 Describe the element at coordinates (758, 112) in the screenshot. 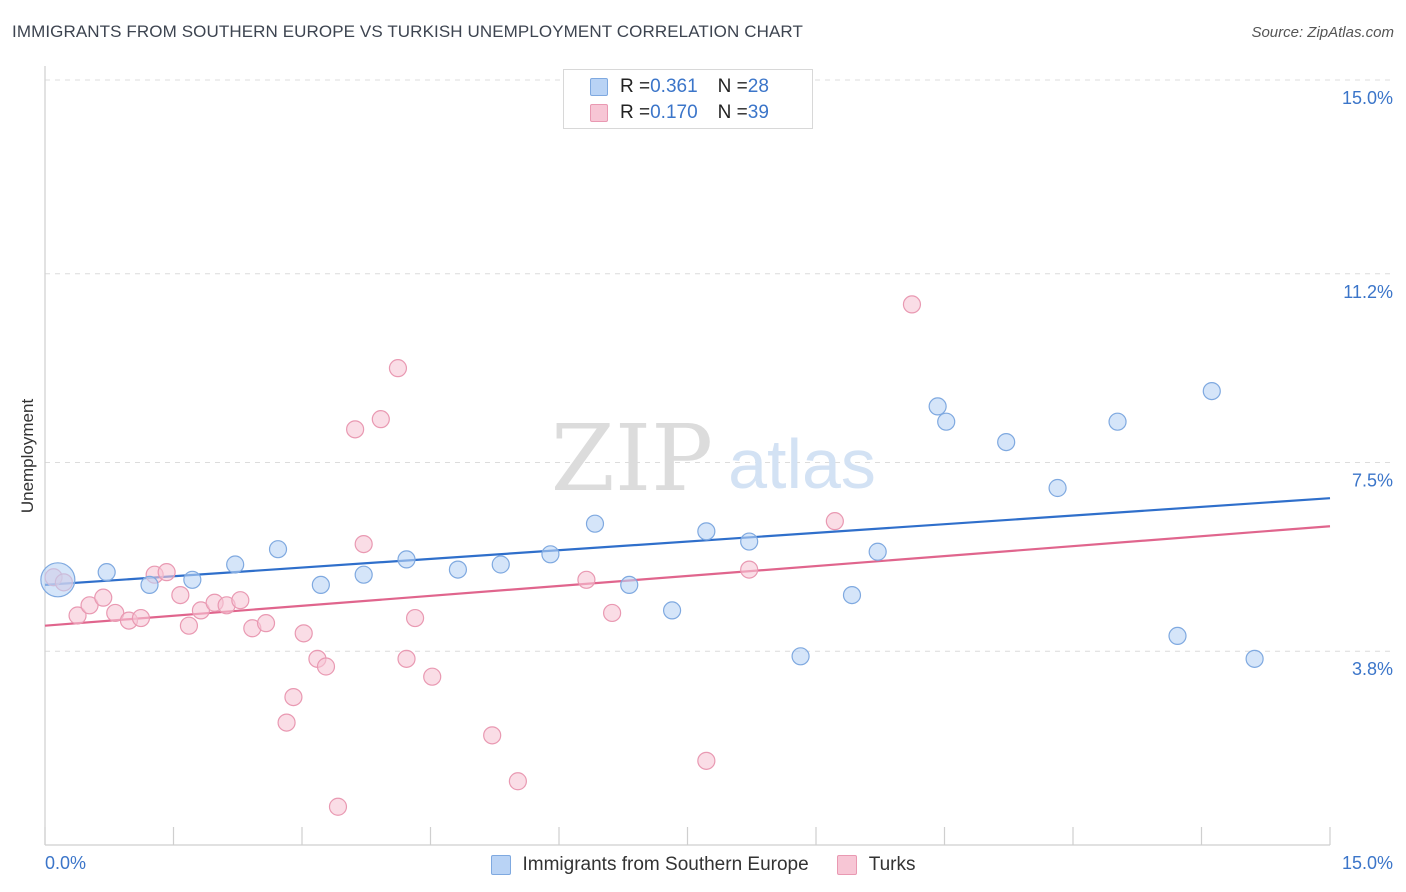

I see `legend-n-value: 39` at that location.